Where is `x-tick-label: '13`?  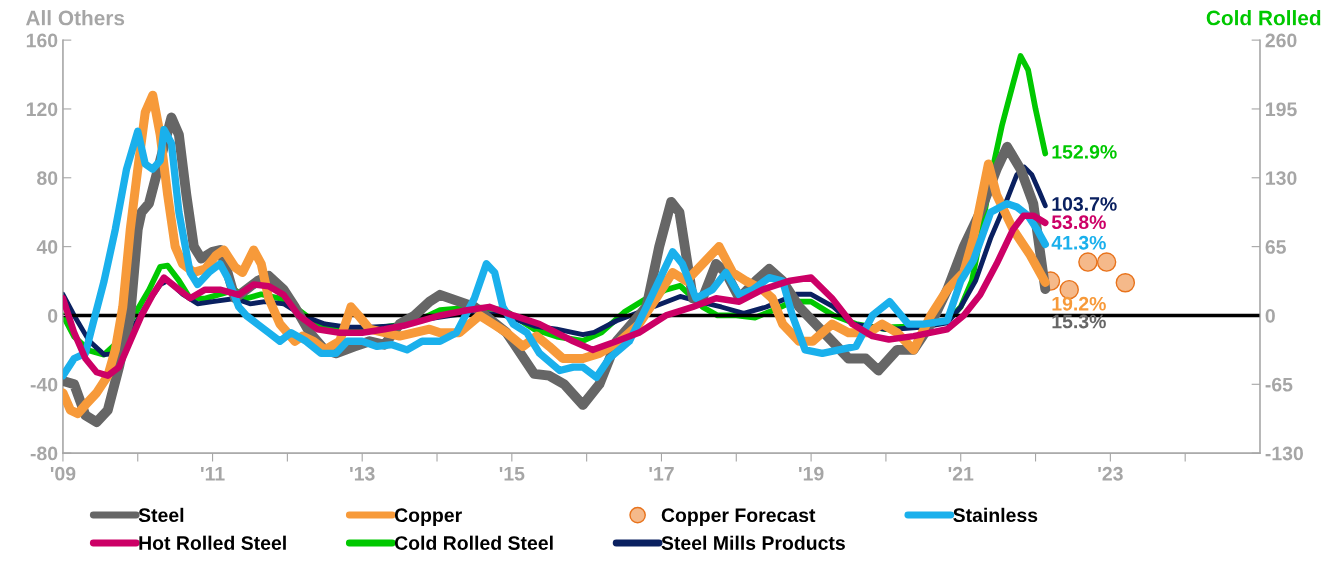
x-tick-label: '13 is located at coordinates (362, 473).